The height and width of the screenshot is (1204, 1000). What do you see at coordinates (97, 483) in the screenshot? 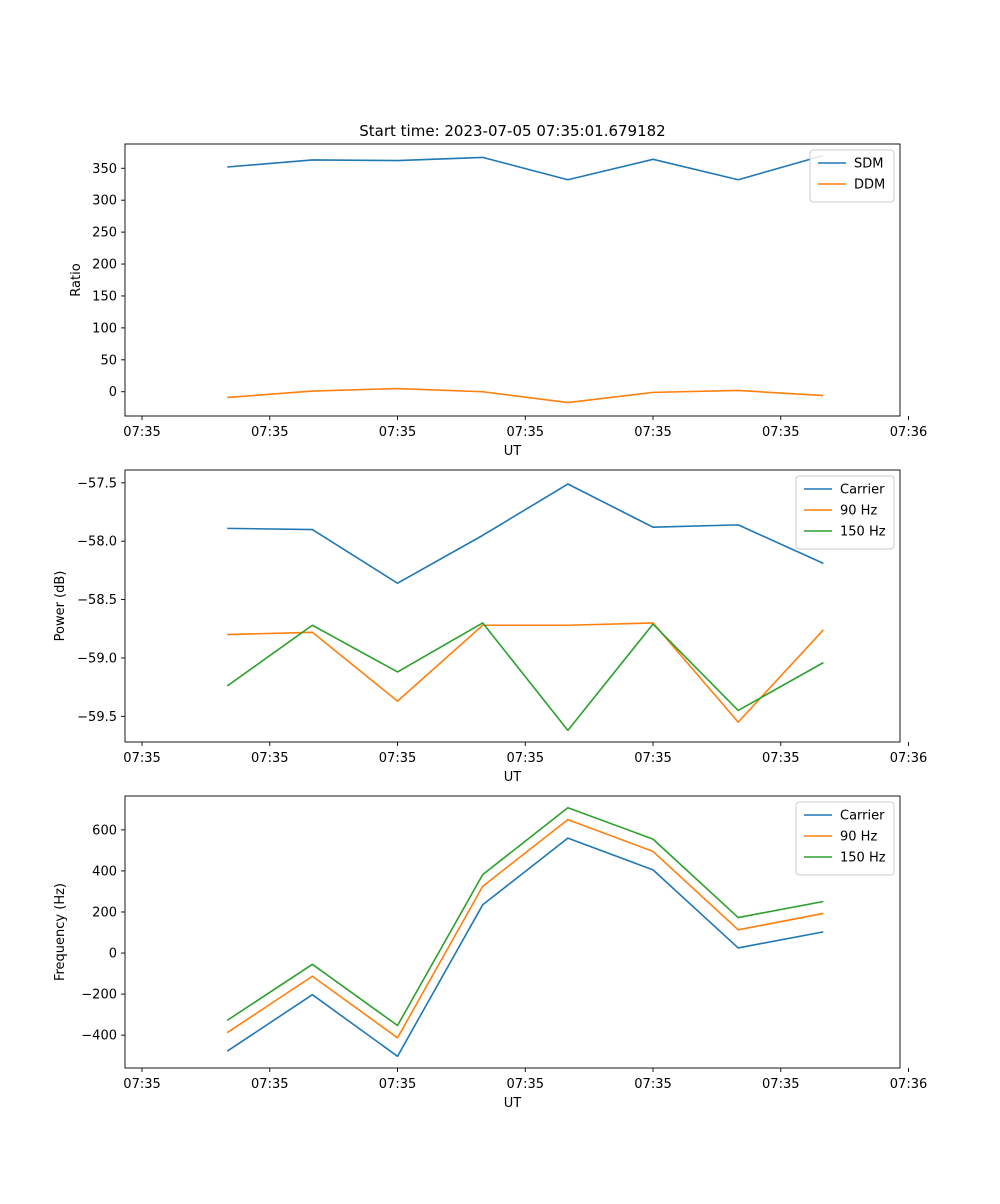
I see `y-tick-label: −57.5` at bounding box center [97, 483].